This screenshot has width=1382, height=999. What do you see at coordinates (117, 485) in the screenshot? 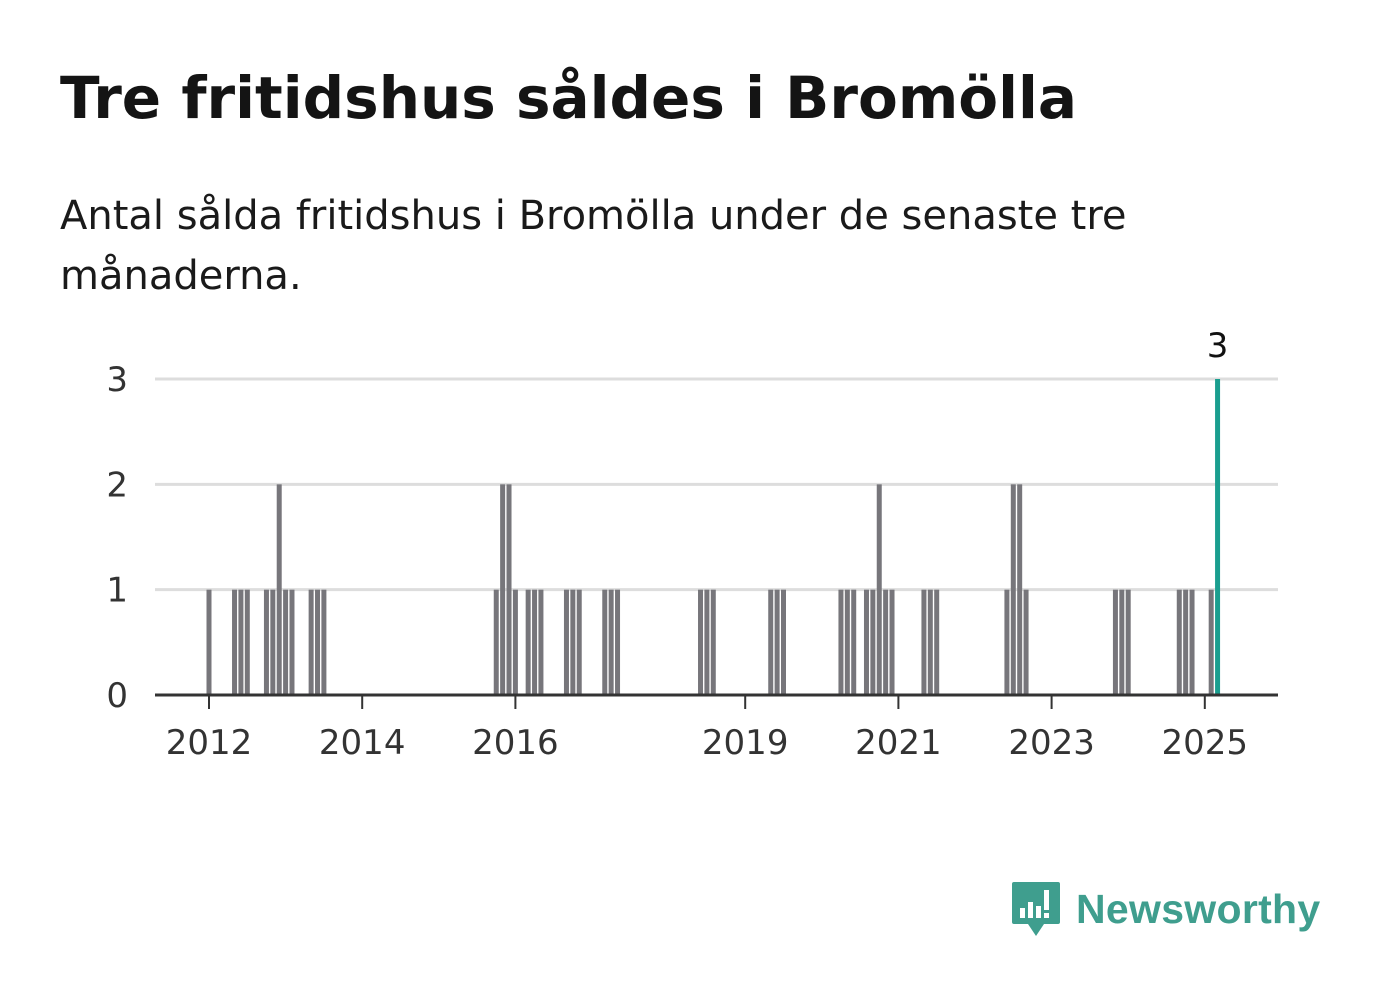
I see `y-tick-label: 2` at bounding box center [117, 485].